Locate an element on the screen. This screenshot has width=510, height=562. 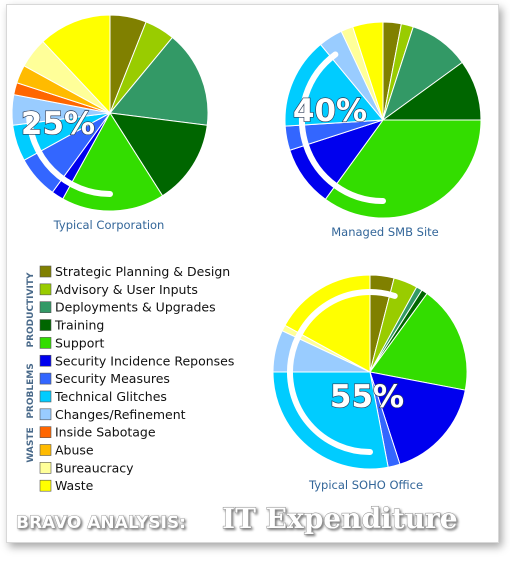
percent-label: 25% is located at coordinates (58, 124).